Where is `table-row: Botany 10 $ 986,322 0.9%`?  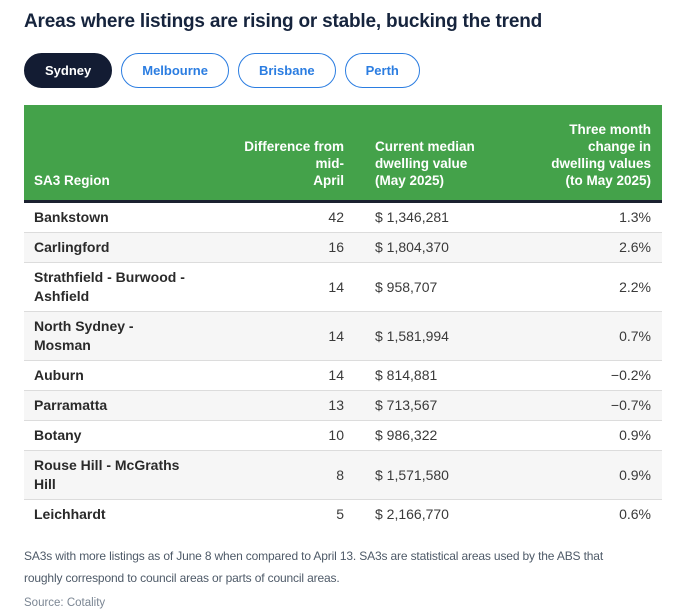 table-row: Botany 10 $ 986,322 0.9% is located at coordinates (343, 435).